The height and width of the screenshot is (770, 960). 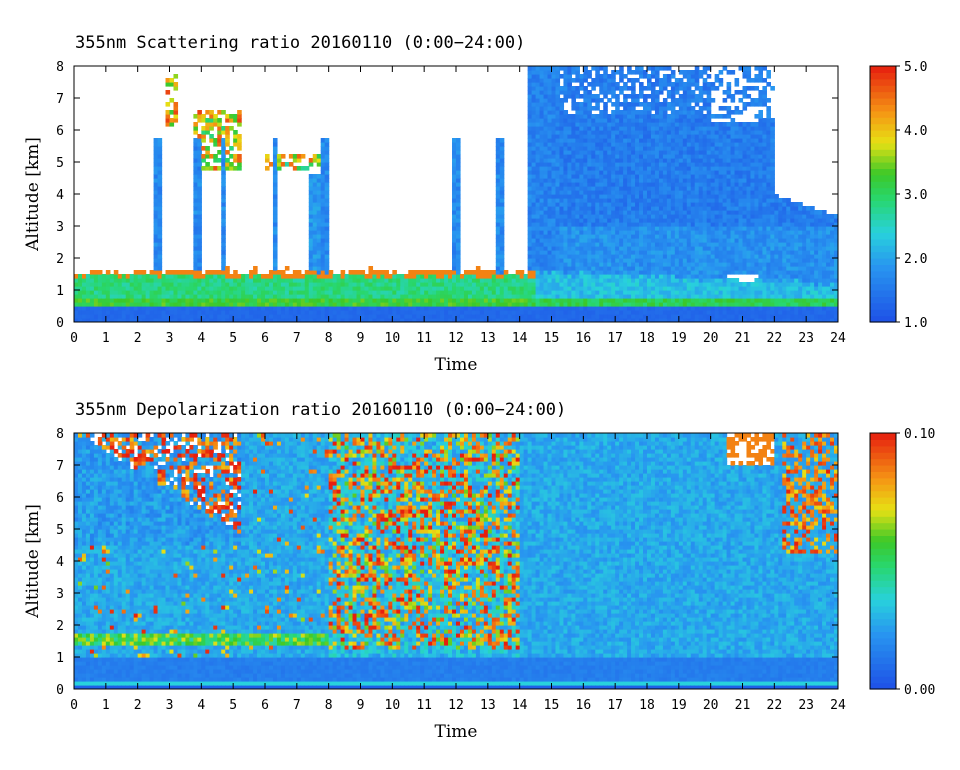 What do you see at coordinates (898, 195) in the screenshot?
I see `colorbar: 1.0 2.0 3.0 4.0 5.0` at bounding box center [898, 195].